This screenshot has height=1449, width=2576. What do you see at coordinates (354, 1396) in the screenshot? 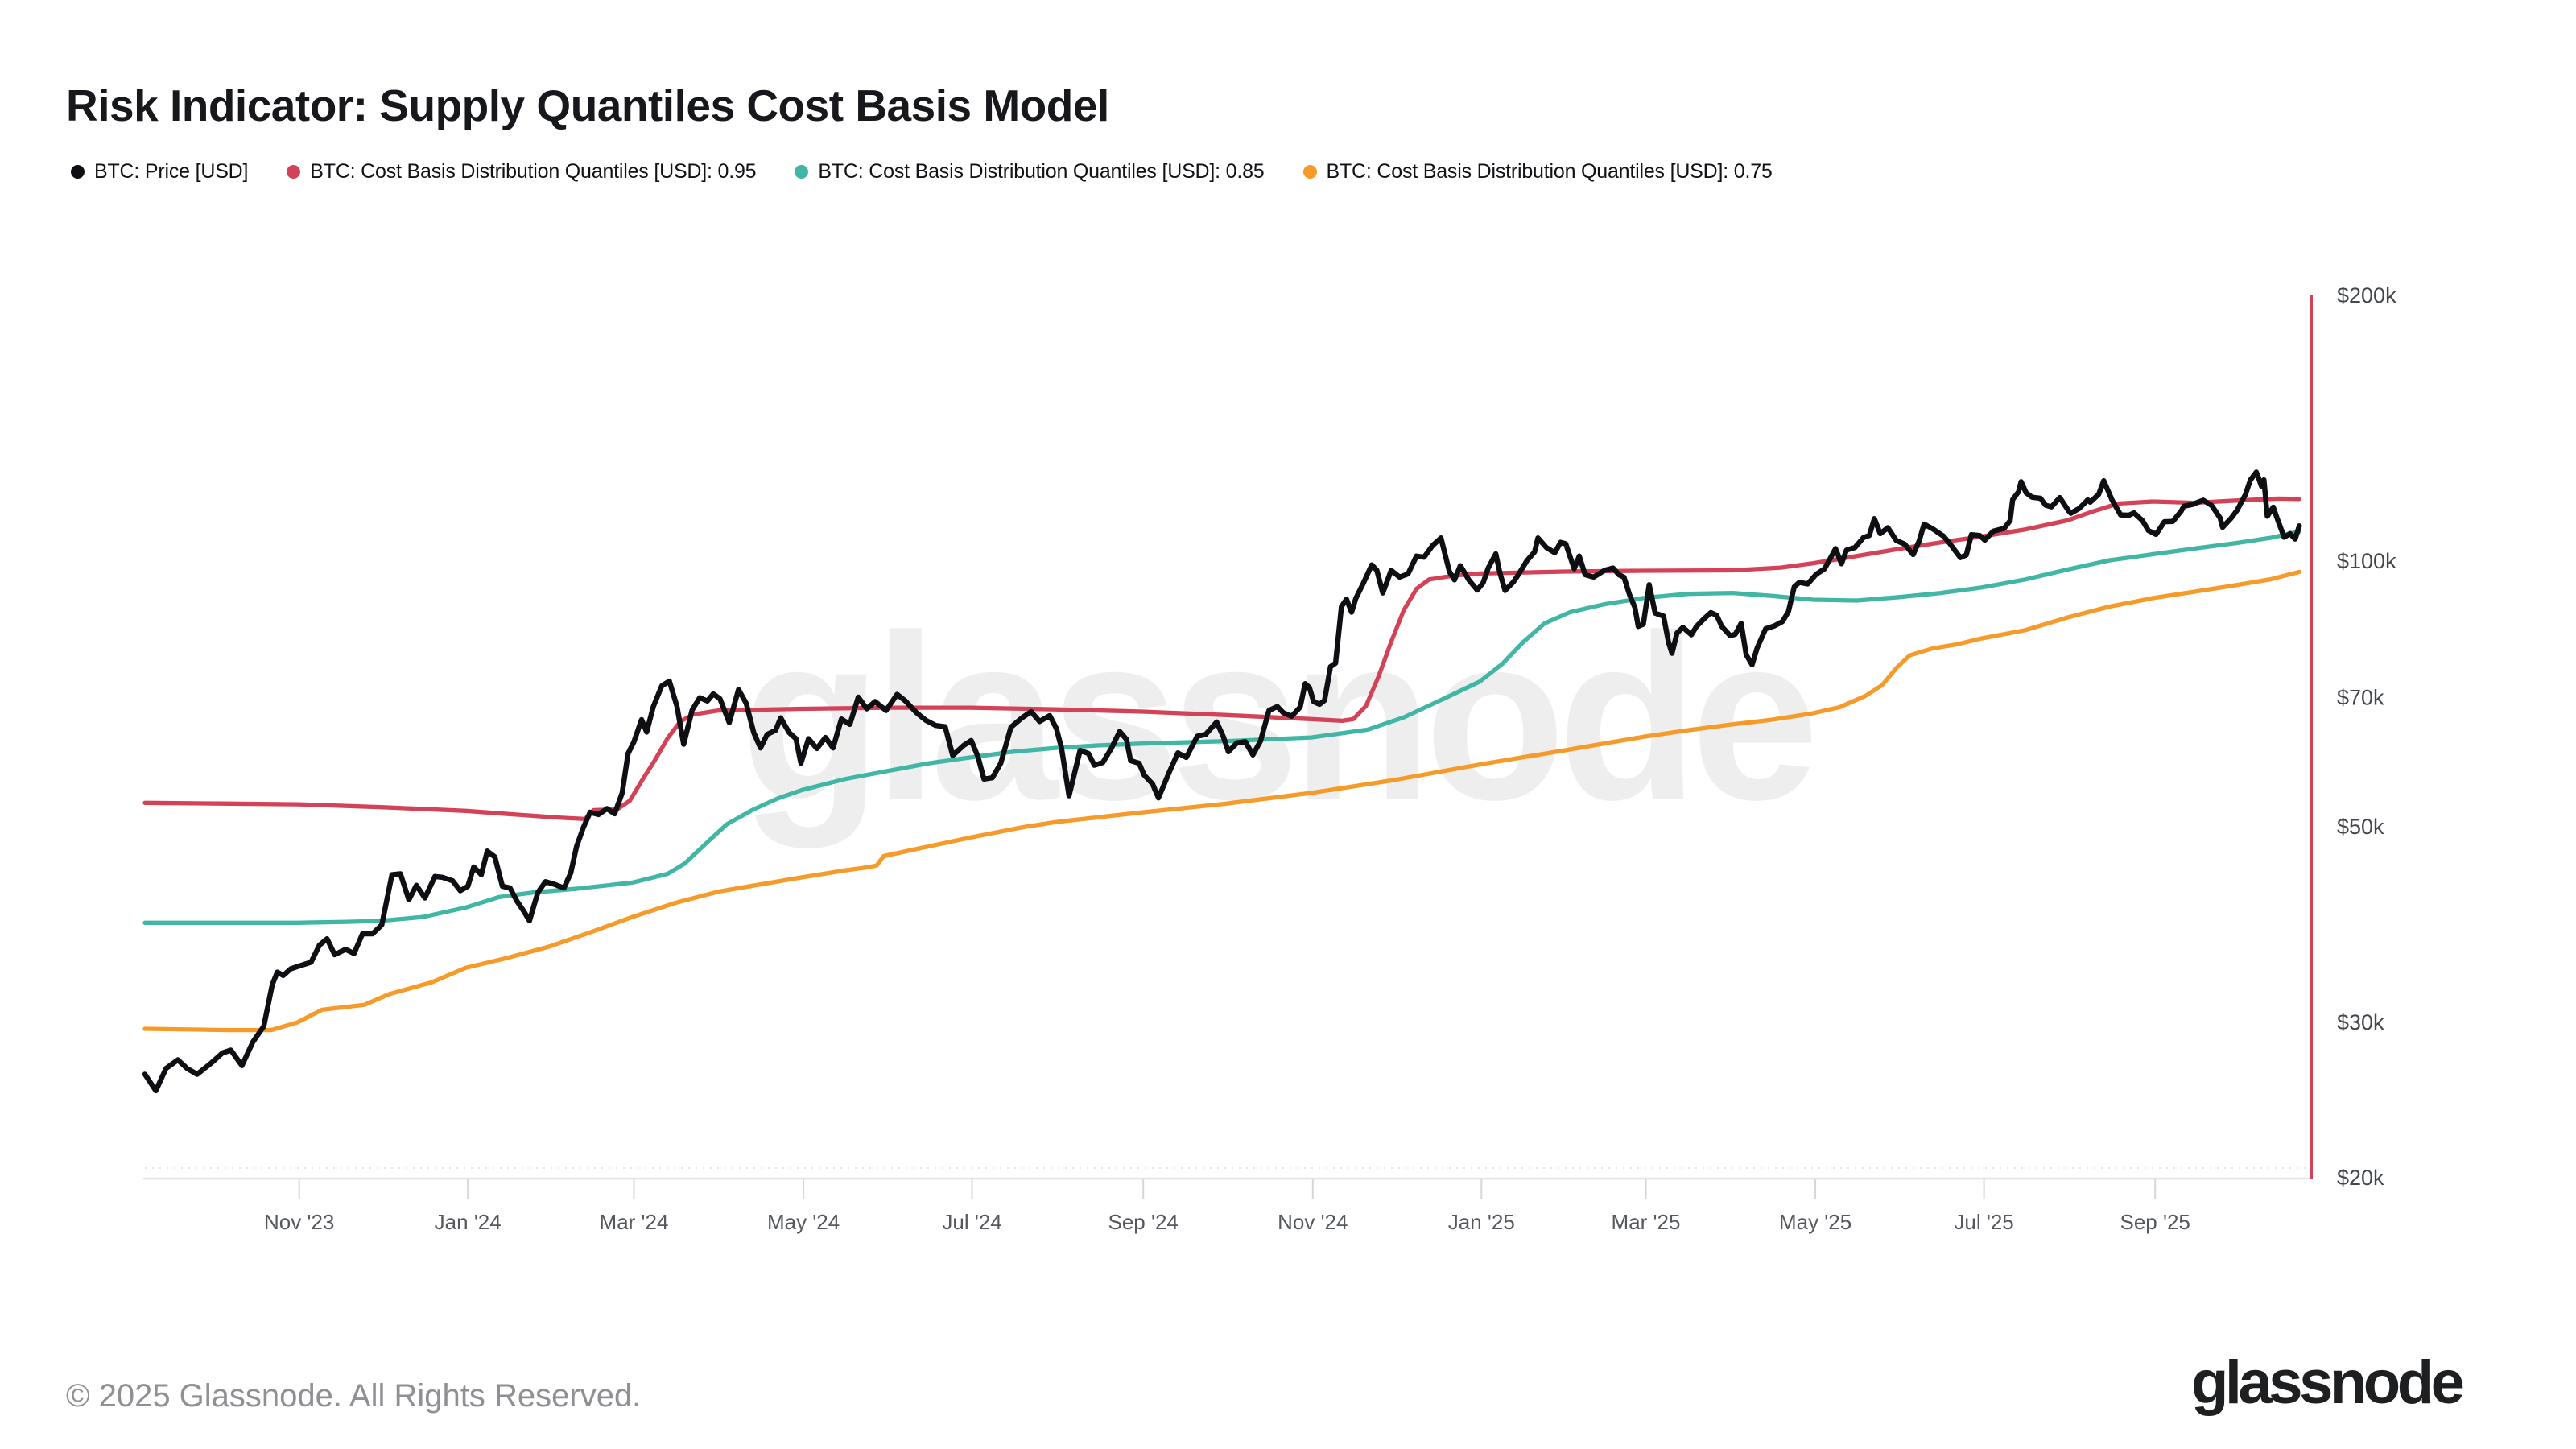
I see `copyright-text: © 2025 Glassnode. All Rights Reserved.` at bounding box center [354, 1396].